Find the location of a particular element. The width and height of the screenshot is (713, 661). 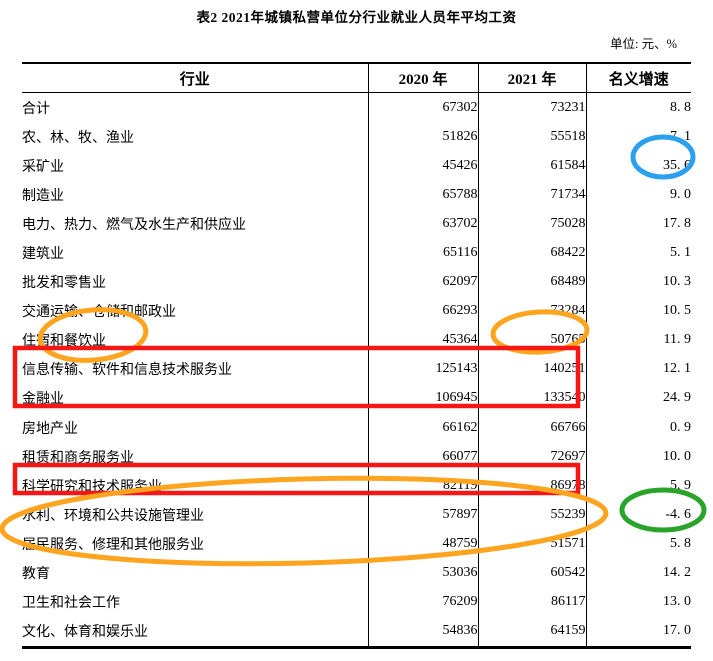

cell-industry: 建筑业 is located at coordinates (43, 255).